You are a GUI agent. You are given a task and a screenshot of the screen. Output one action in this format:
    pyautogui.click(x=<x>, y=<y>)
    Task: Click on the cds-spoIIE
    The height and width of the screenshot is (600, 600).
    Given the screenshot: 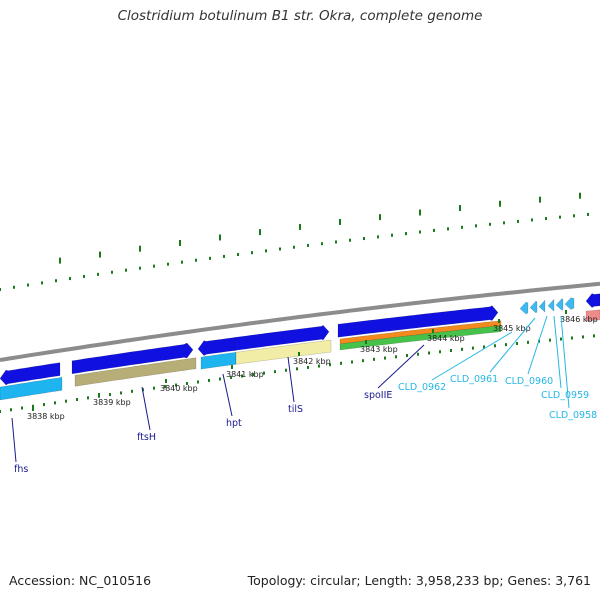 What is the action you would take?
    pyautogui.click(x=418, y=321)
    